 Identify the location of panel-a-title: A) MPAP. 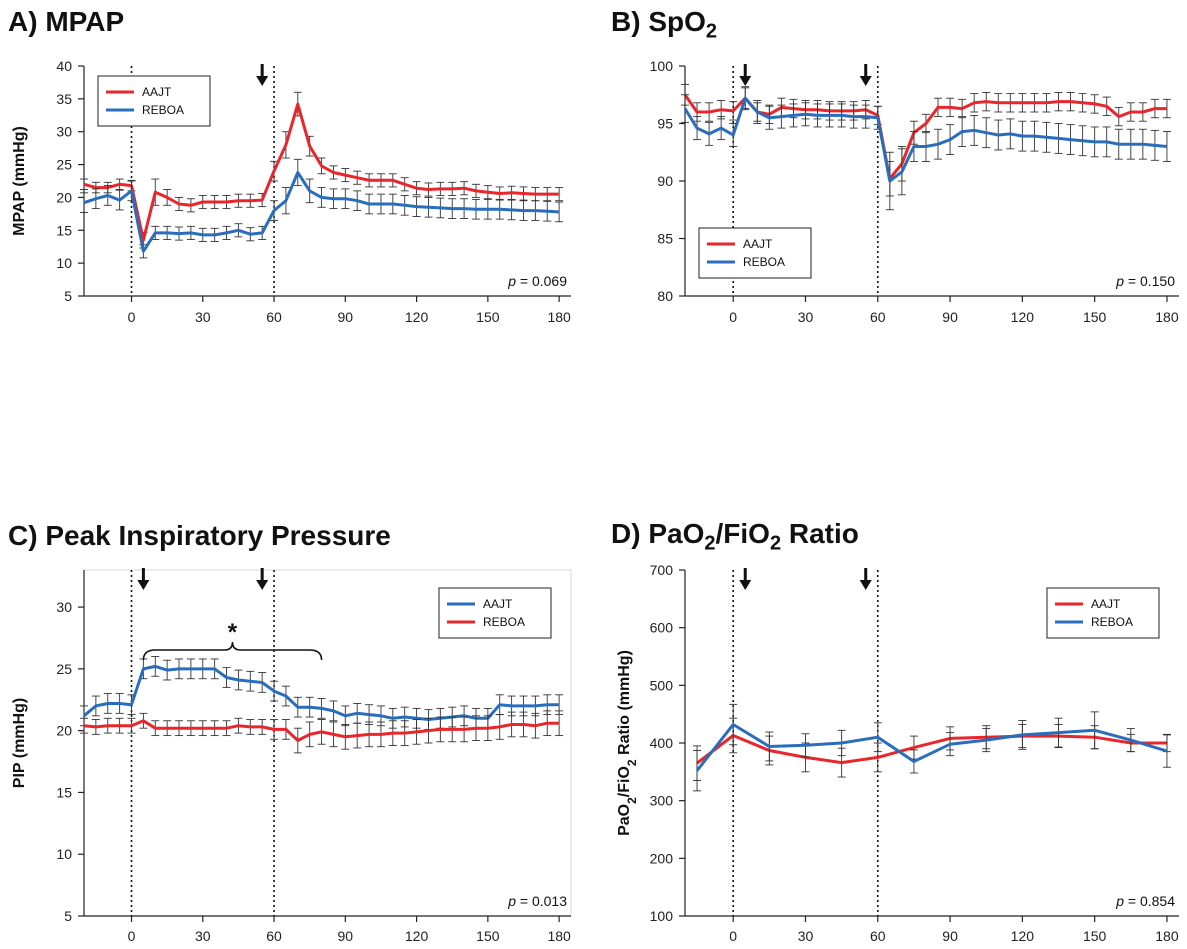
(66, 21).